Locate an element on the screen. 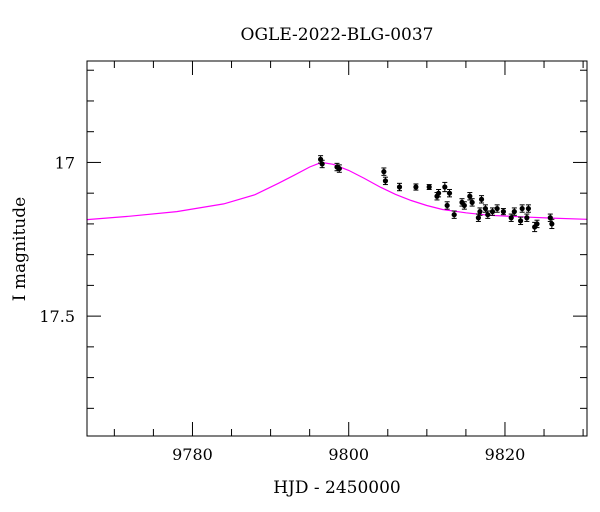 The image size is (600, 512). x-tick-labels: 9780 9800 9820 is located at coordinates (348, 454).